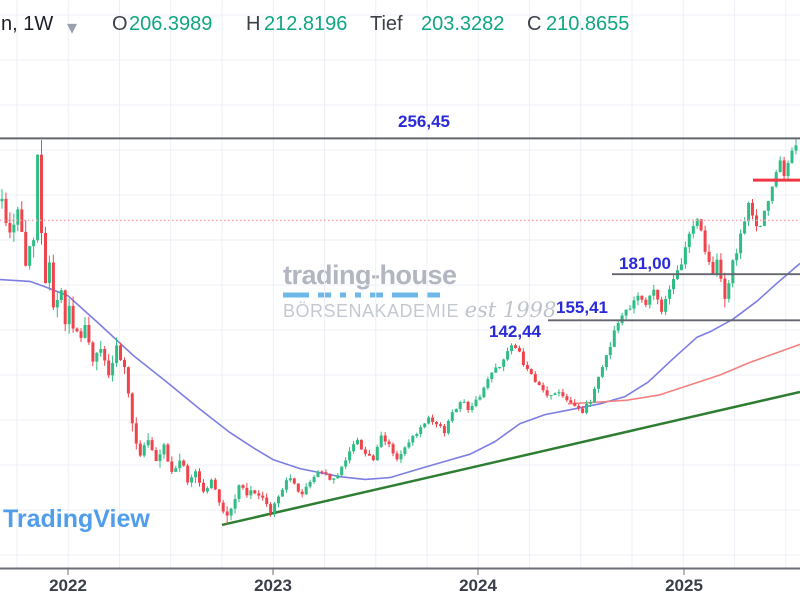 Image resolution: width=800 pixels, height=600 pixels. What do you see at coordinates (273, 585) in the screenshot?
I see `x-axis-label: 2023` at bounding box center [273, 585].